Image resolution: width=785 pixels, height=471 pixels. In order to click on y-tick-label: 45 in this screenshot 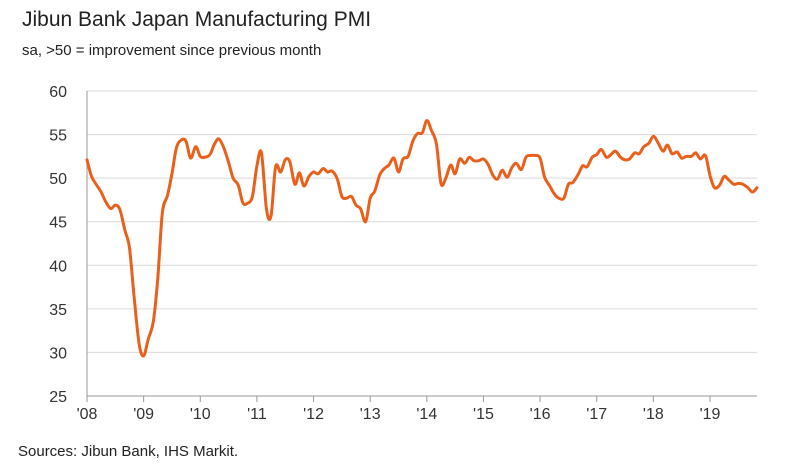, I will do `click(58, 223)`.